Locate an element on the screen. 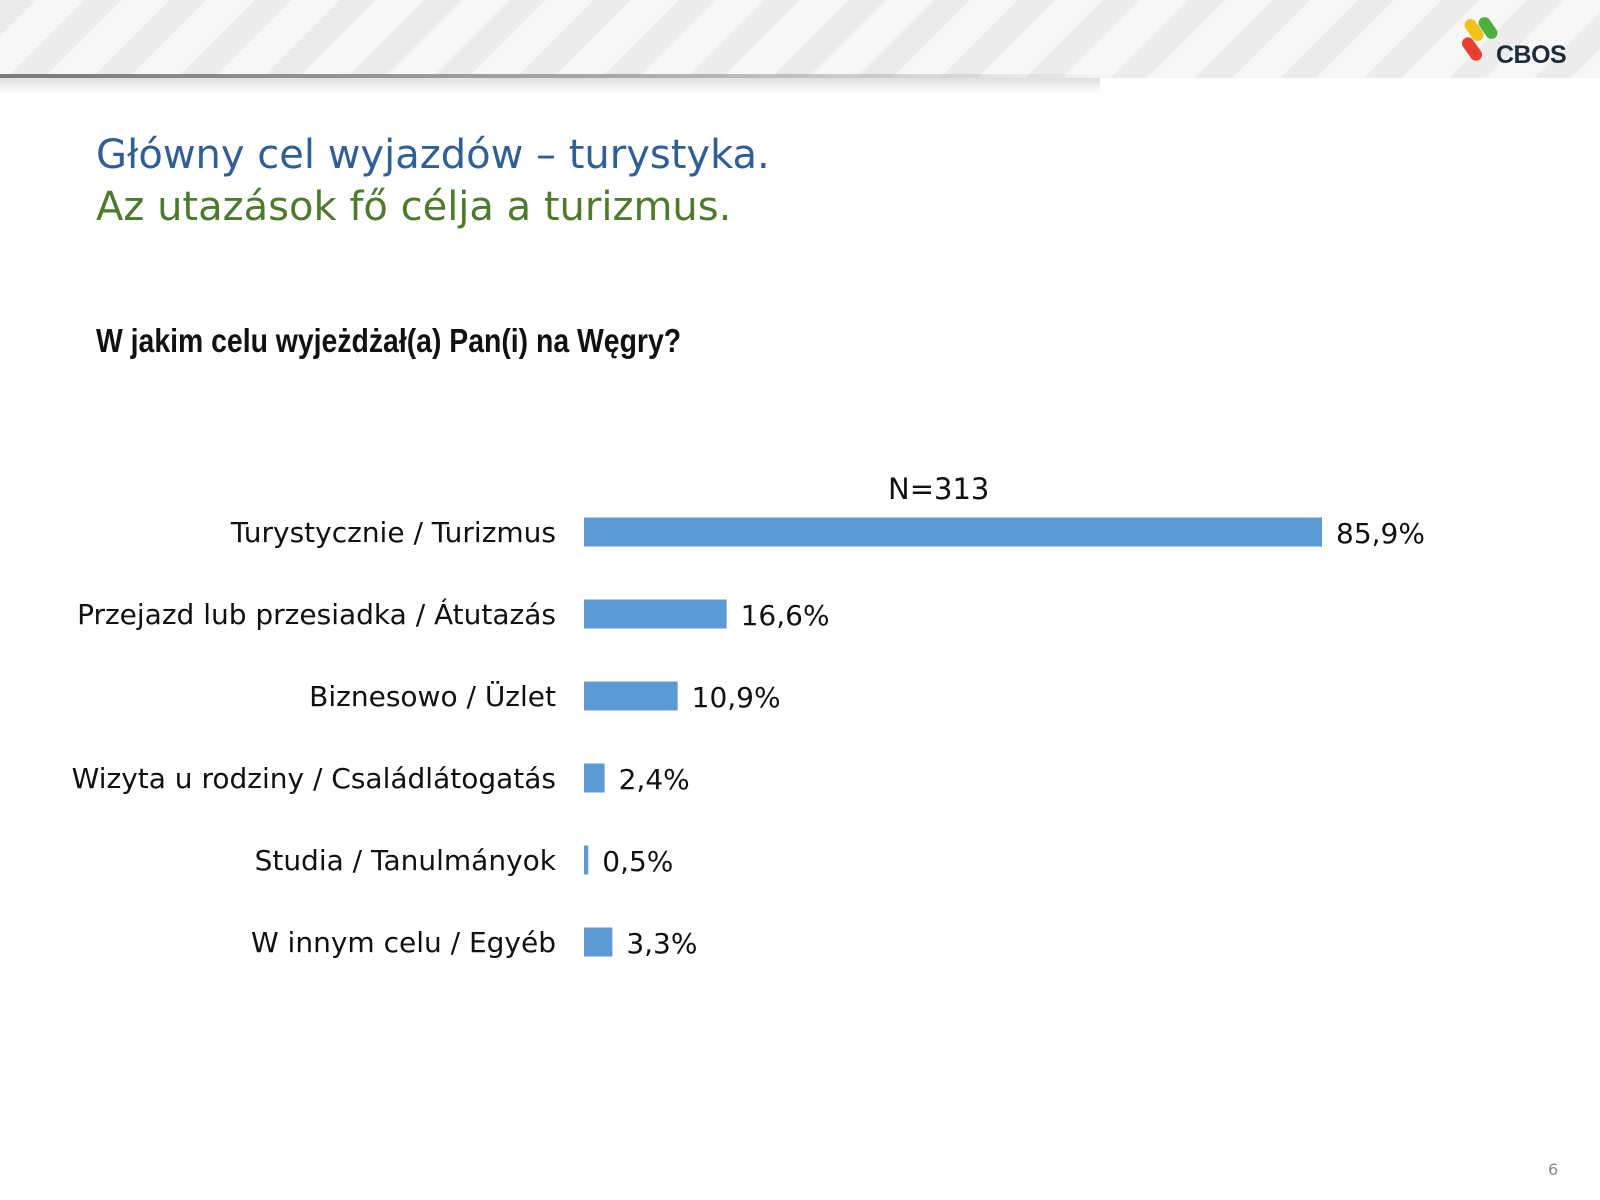 Image resolution: width=1600 pixels, height=1200 pixels. cbos-logo-mark is located at coordinates (1480, 39).